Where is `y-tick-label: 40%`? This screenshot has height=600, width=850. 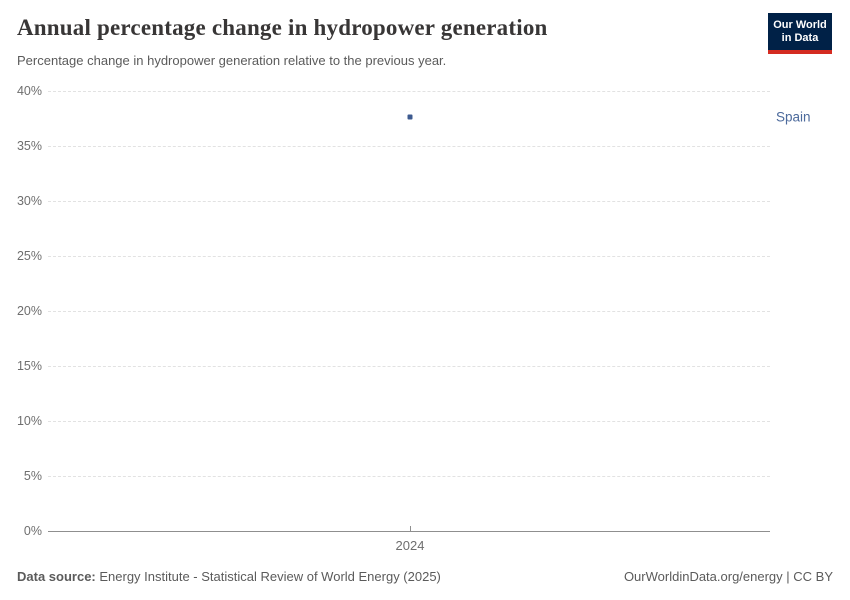 y-tick-label: 40% is located at coordinates (29, 91).